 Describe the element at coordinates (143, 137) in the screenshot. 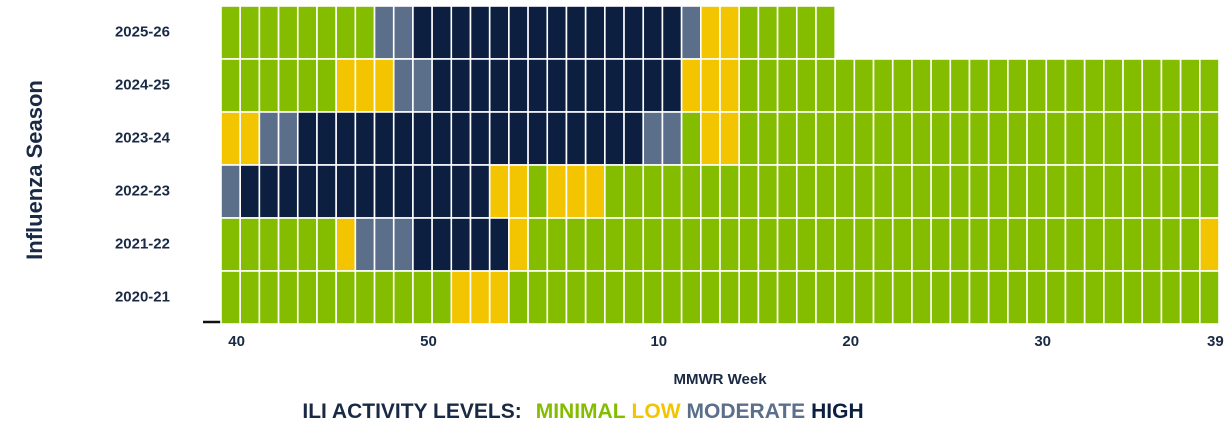

I see `y-tick-label: 2023-24` at that location.